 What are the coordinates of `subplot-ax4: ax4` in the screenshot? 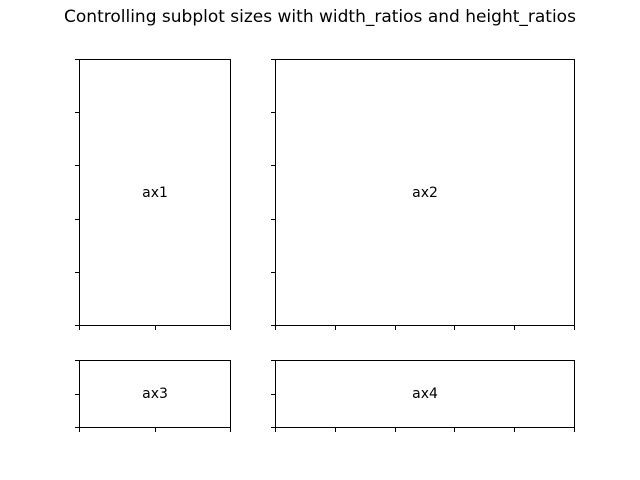 It's located at (425, 394).